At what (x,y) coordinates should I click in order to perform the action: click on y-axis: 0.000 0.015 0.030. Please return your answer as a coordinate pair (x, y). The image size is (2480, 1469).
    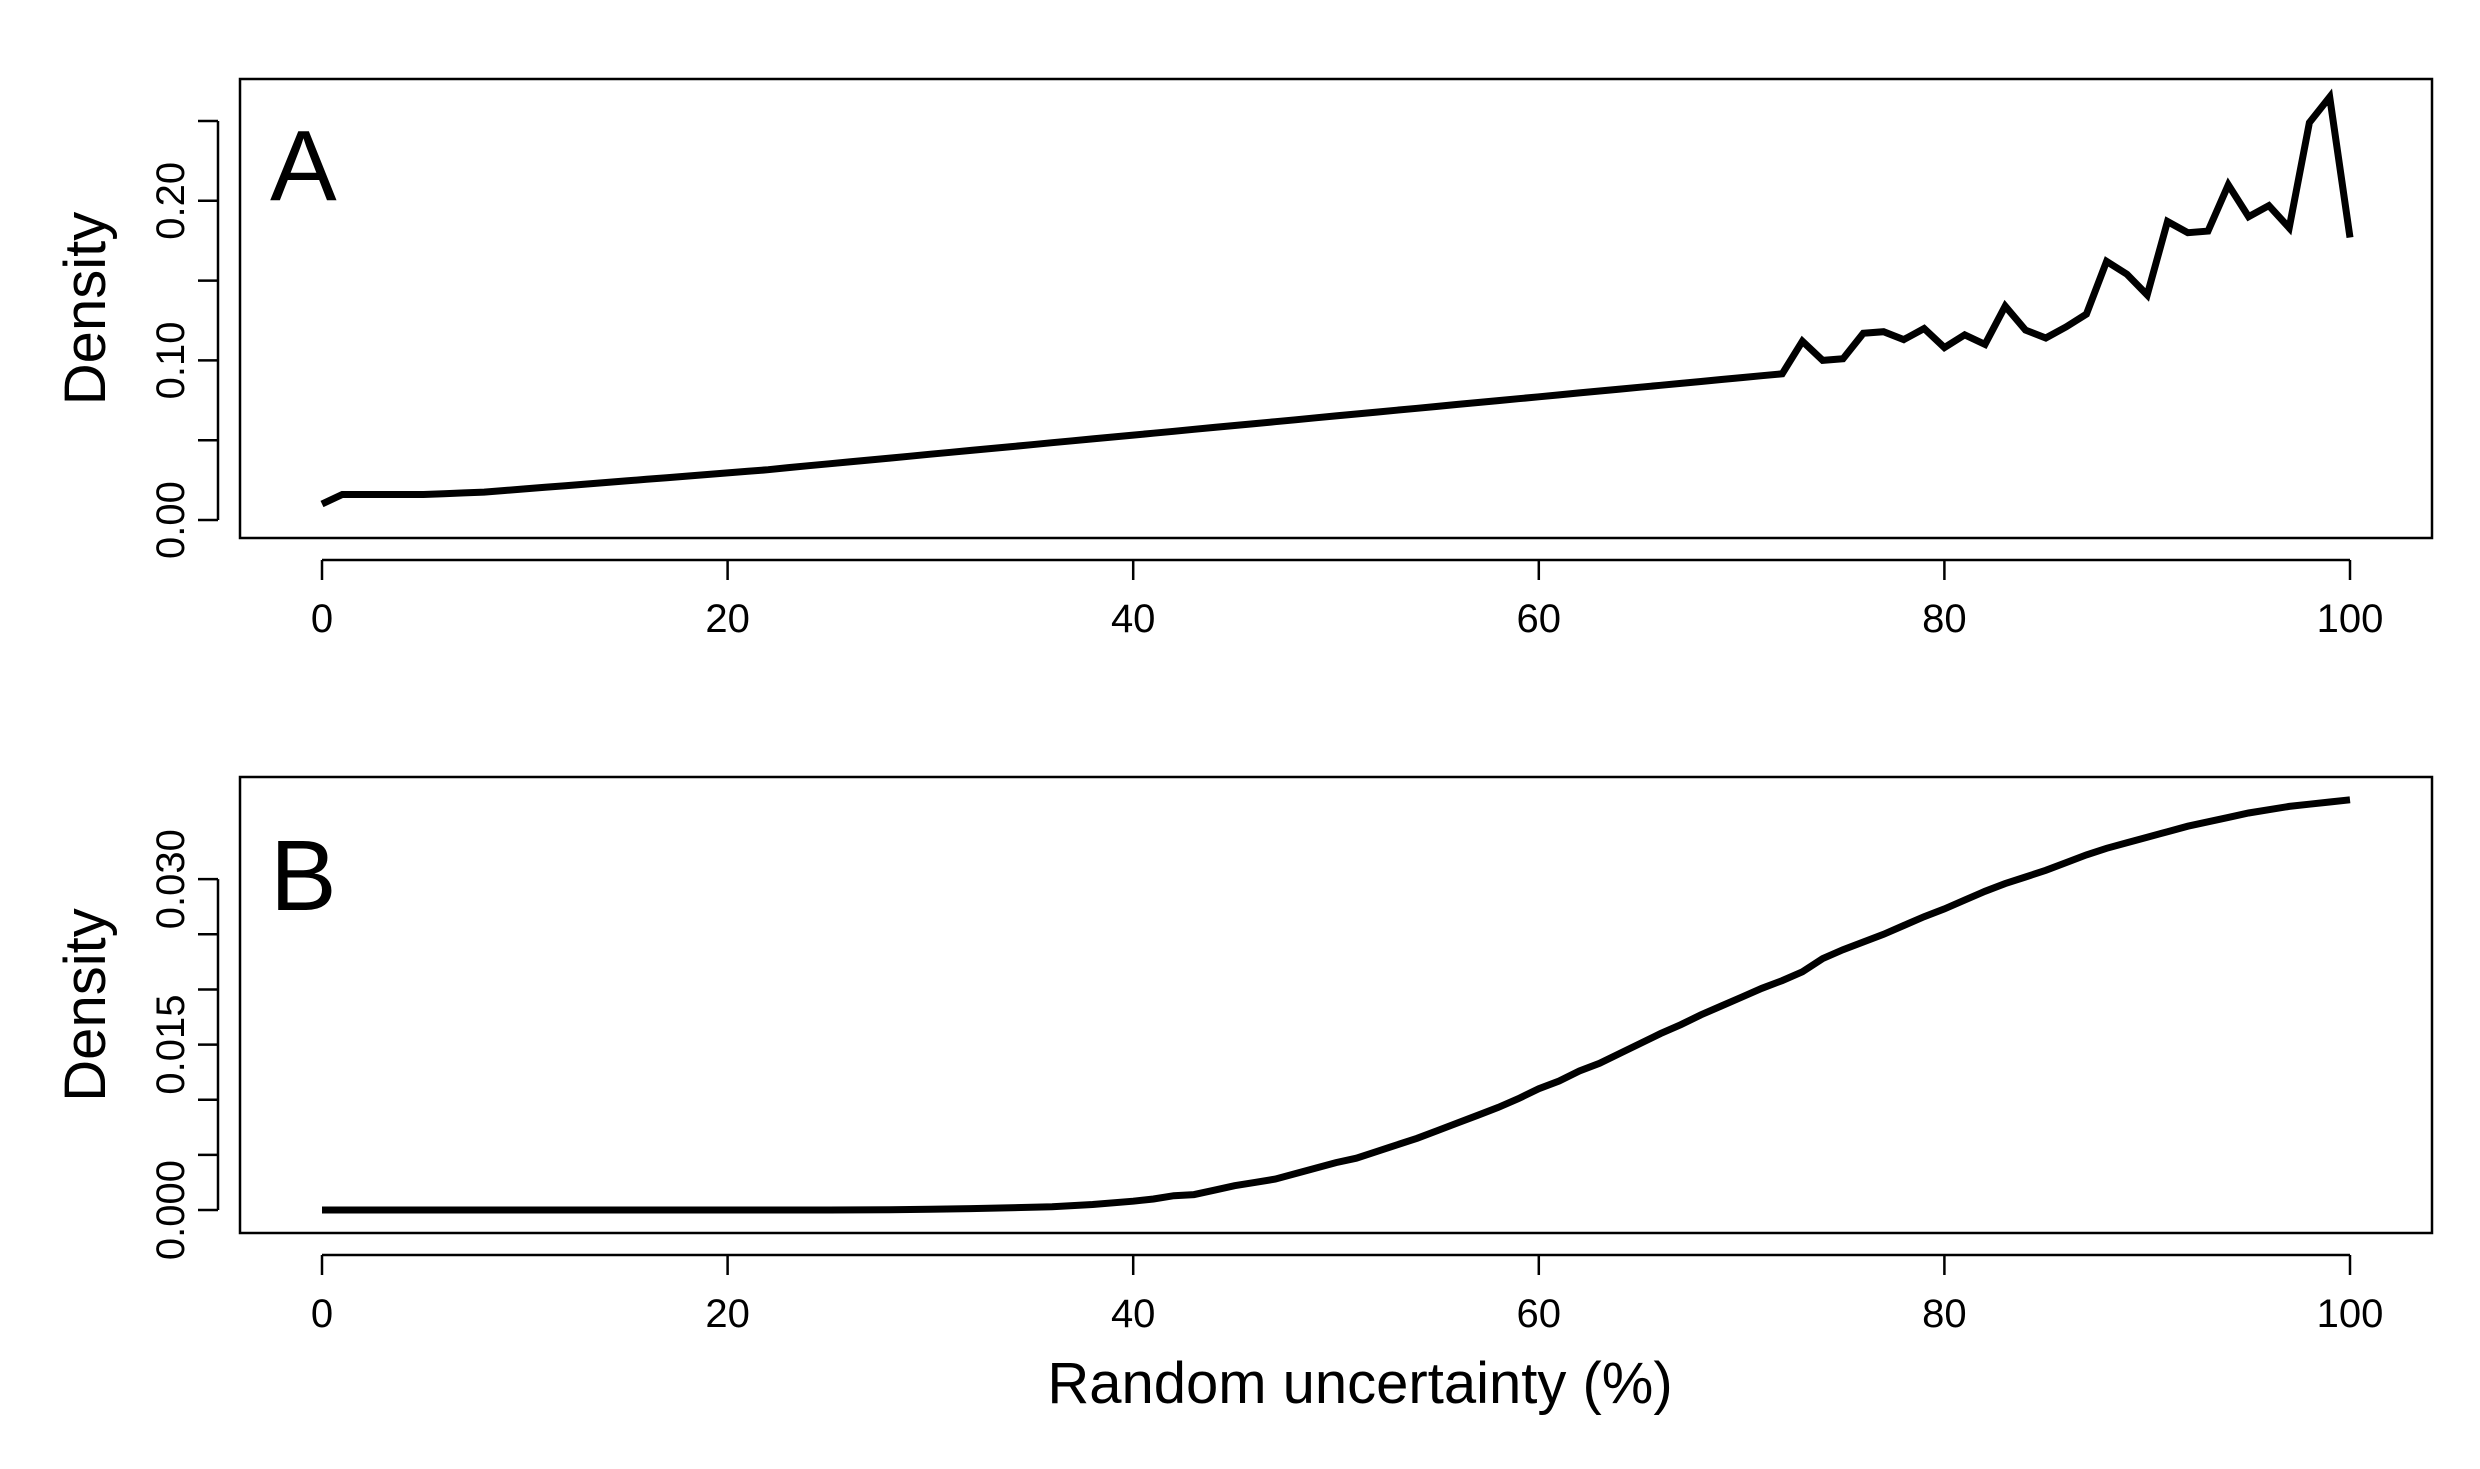
    Looking at the image, I should click on (184, 1044).